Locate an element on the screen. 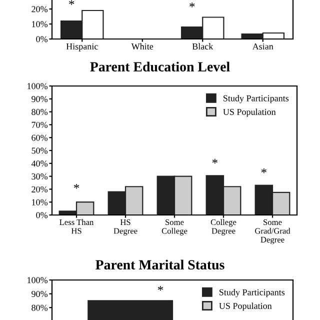  x-tick-label: White is located at coordinates (142, 46).